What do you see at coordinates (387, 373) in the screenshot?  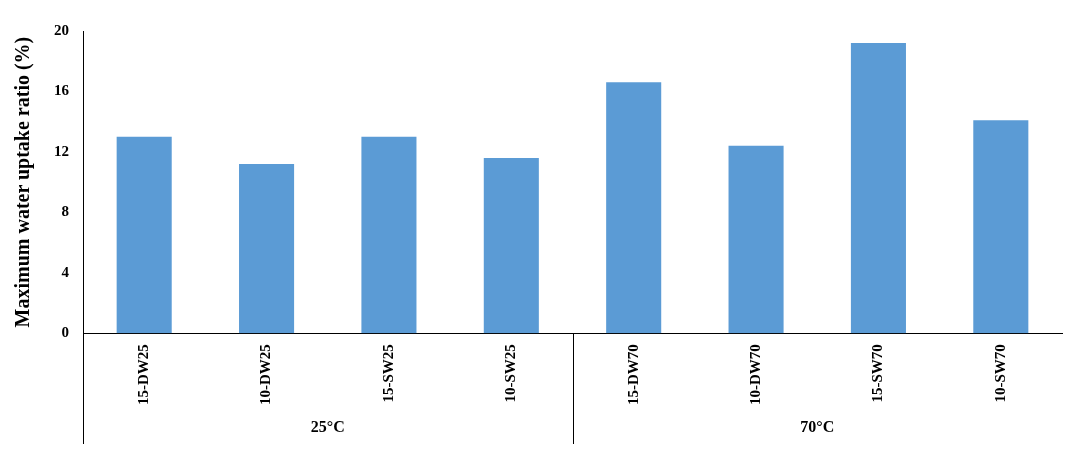 I see `x-tick-label: 15-SW25` at bounding box center [387, 373].